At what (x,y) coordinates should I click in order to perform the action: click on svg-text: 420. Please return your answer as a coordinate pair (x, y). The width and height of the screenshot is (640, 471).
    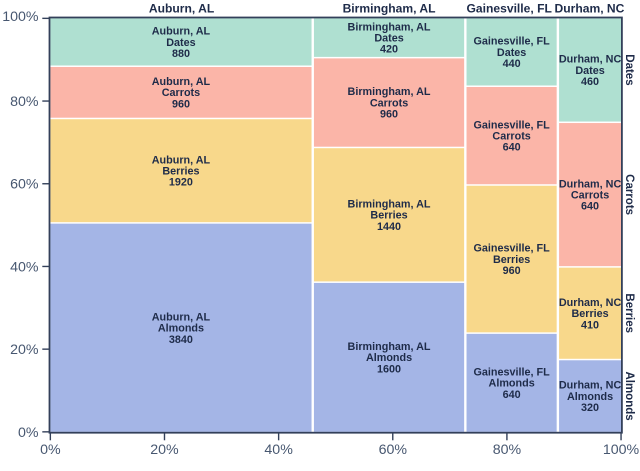
    Looking at the image, I should click on (389, 50).